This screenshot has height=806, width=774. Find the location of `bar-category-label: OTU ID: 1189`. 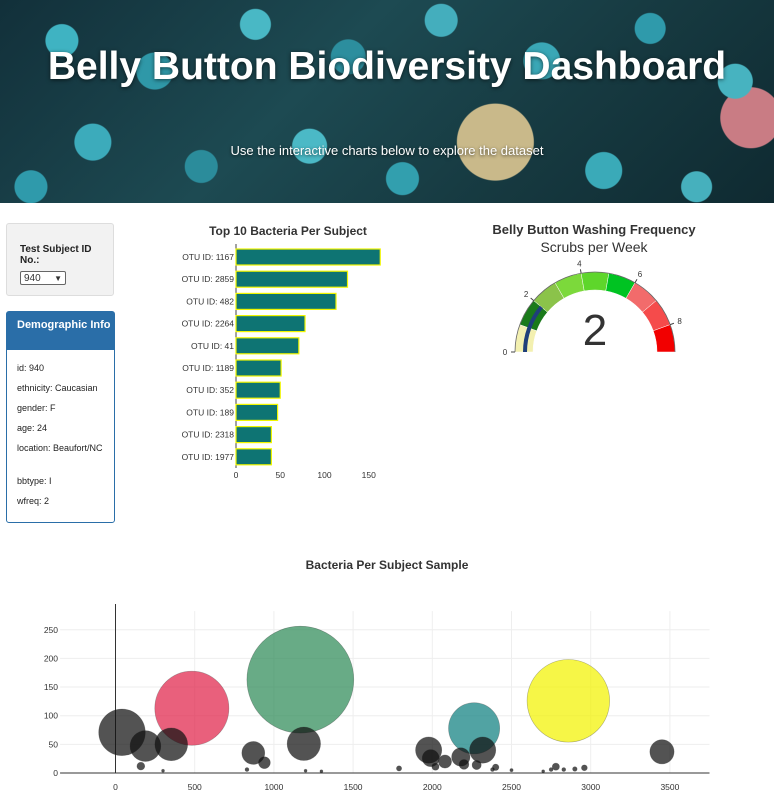

bar-category-label: OTU ID: 1189 is located at coordinates (208, 368).